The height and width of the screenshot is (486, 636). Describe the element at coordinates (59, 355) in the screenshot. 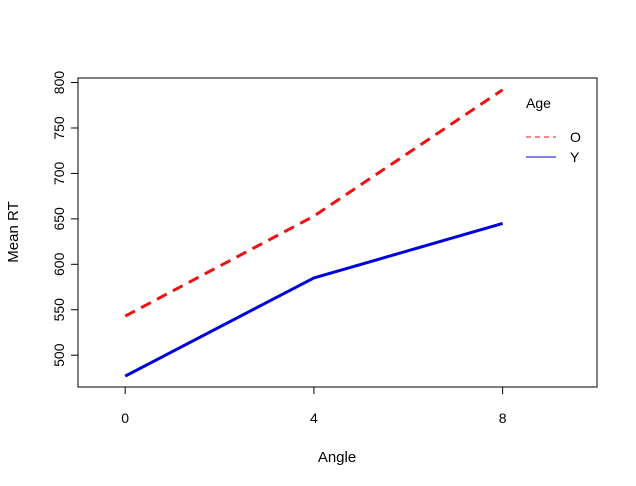

I see `y-tick-label: 500` at that location.